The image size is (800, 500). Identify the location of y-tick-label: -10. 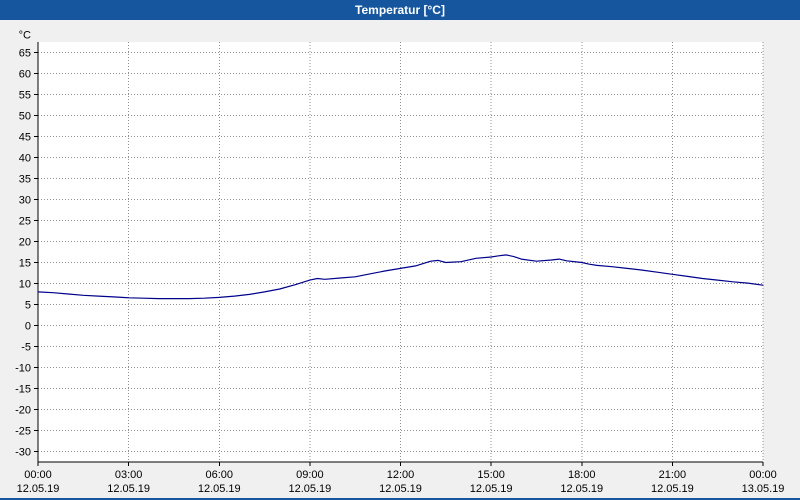
(23, 369).